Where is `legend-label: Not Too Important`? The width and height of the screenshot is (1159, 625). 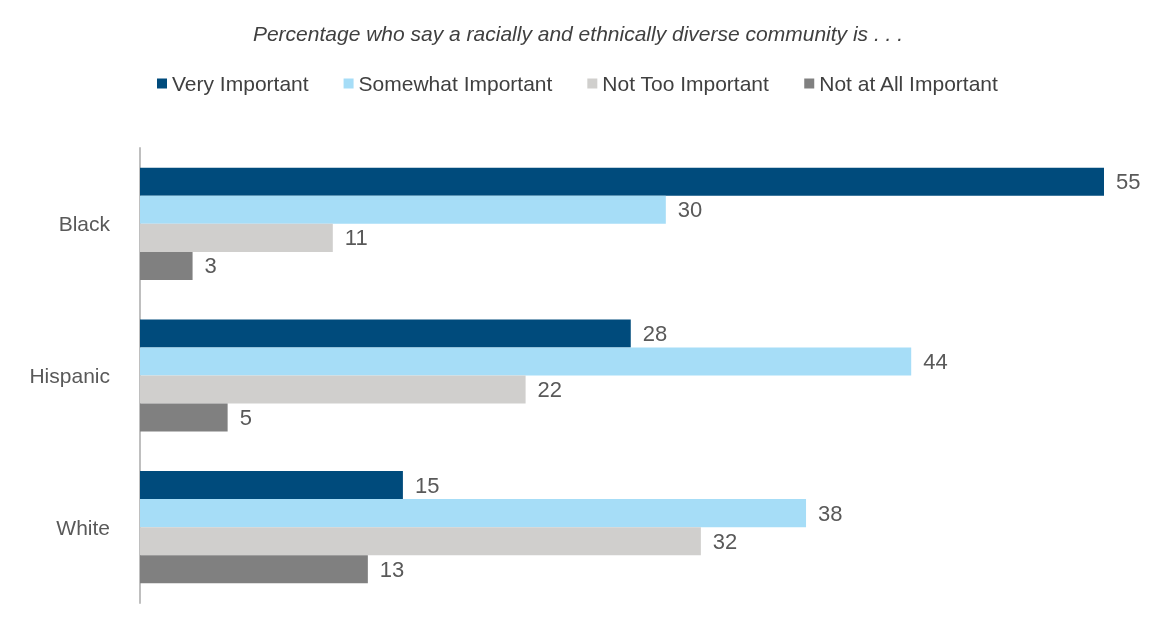
legend-label: Not Too Important is located at coordinates (686, 83).